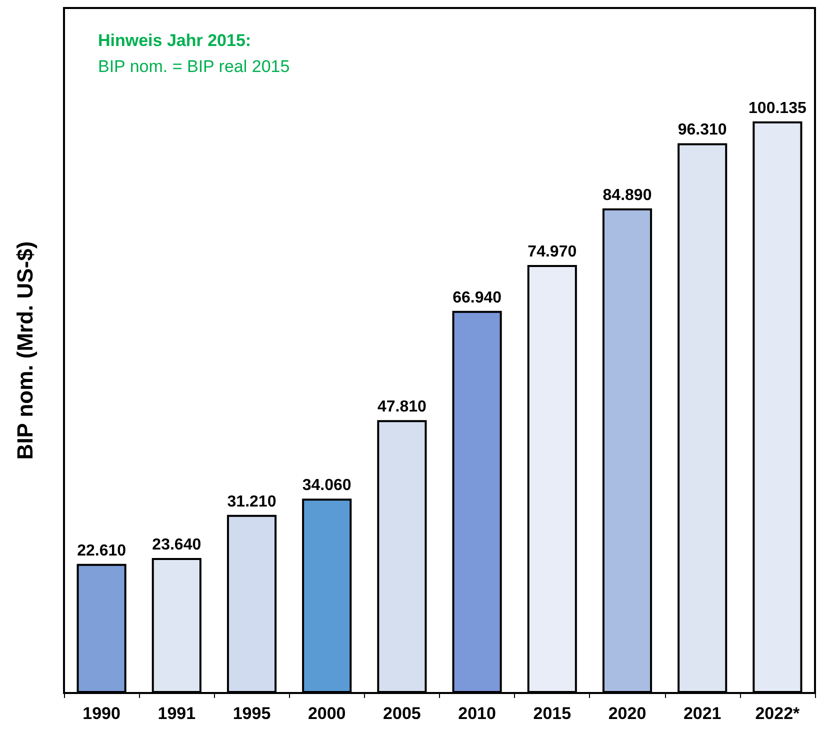  I want to click on annotation: Hinweis Jahr 2015:, so click(175, 40).